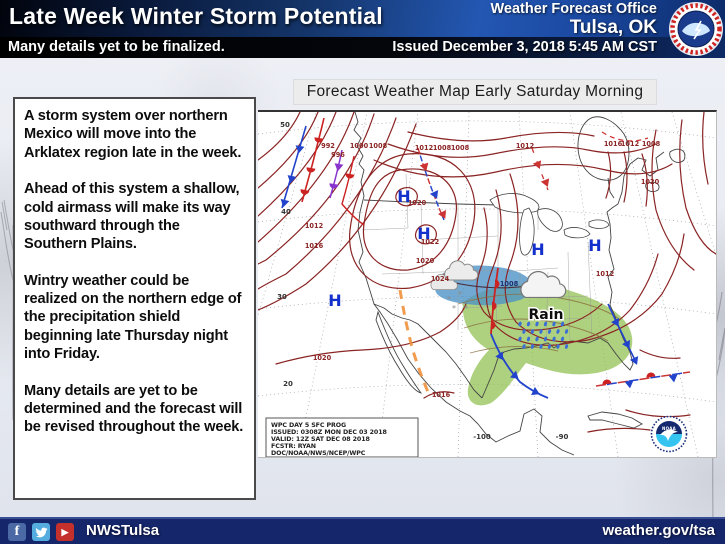  Describe the element at coordinates (282, 297) in the screenshot. I see `svg-text: 30` at that location.